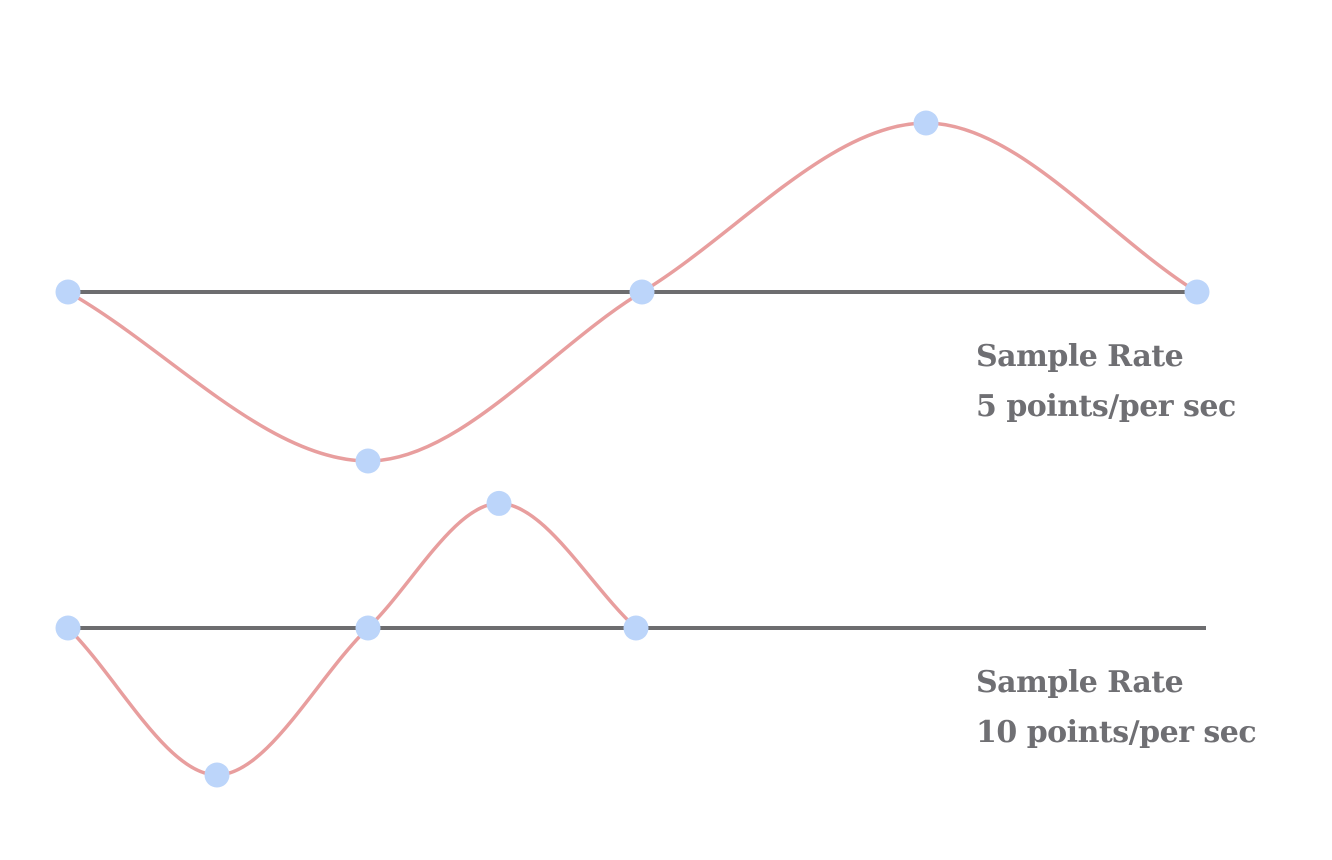 The image size is (1332, 860). What do you see at coordinates (1116, 708) in the screenshot?
I see `sample-rate-label-10: Sample Rate 10 points/per sec` at bounding box center [1116, 708].